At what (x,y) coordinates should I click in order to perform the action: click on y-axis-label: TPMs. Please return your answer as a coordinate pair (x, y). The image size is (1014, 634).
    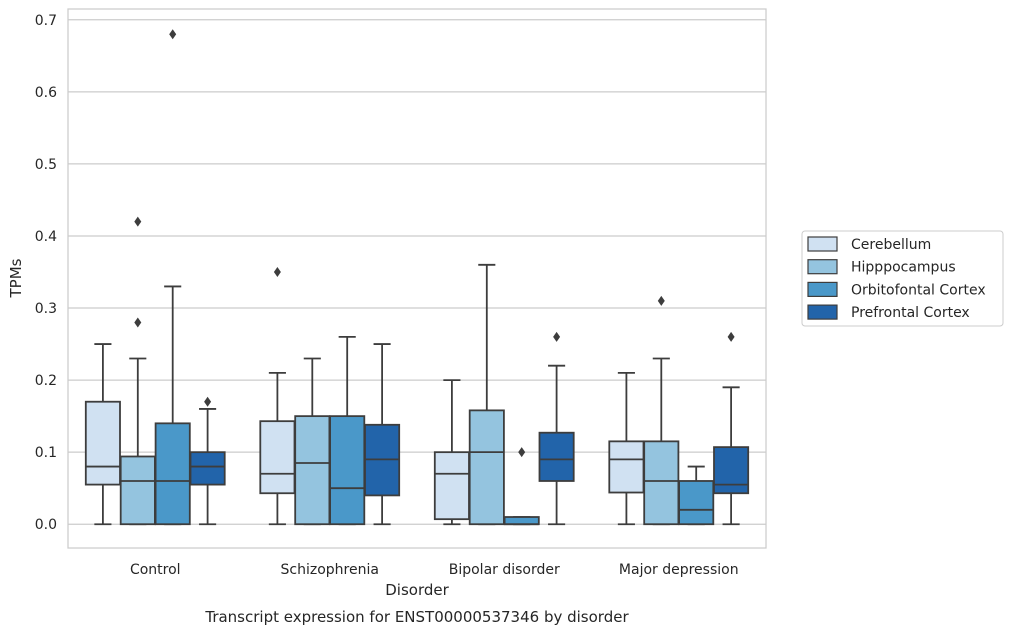
    Looking at the image, I should click on (16, 278).